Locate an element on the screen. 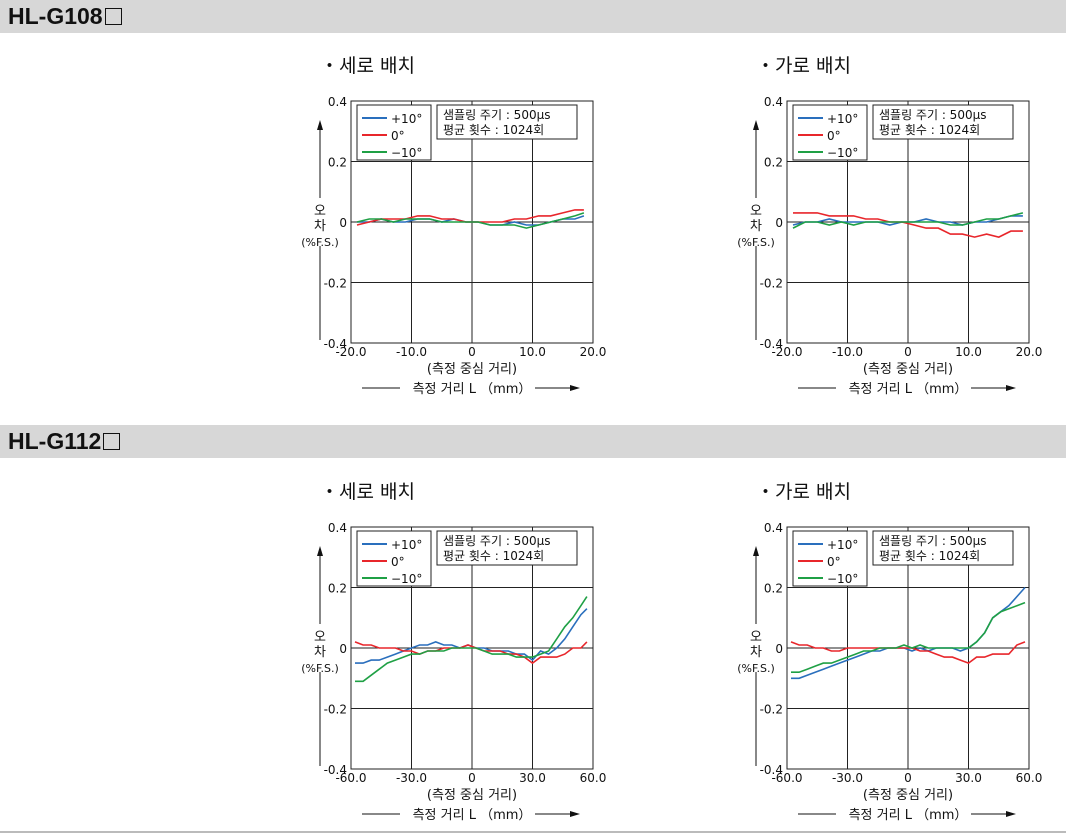 The image size is (1066, 835). section-header-2: HL-G112 is located at coordinates (533, 441).